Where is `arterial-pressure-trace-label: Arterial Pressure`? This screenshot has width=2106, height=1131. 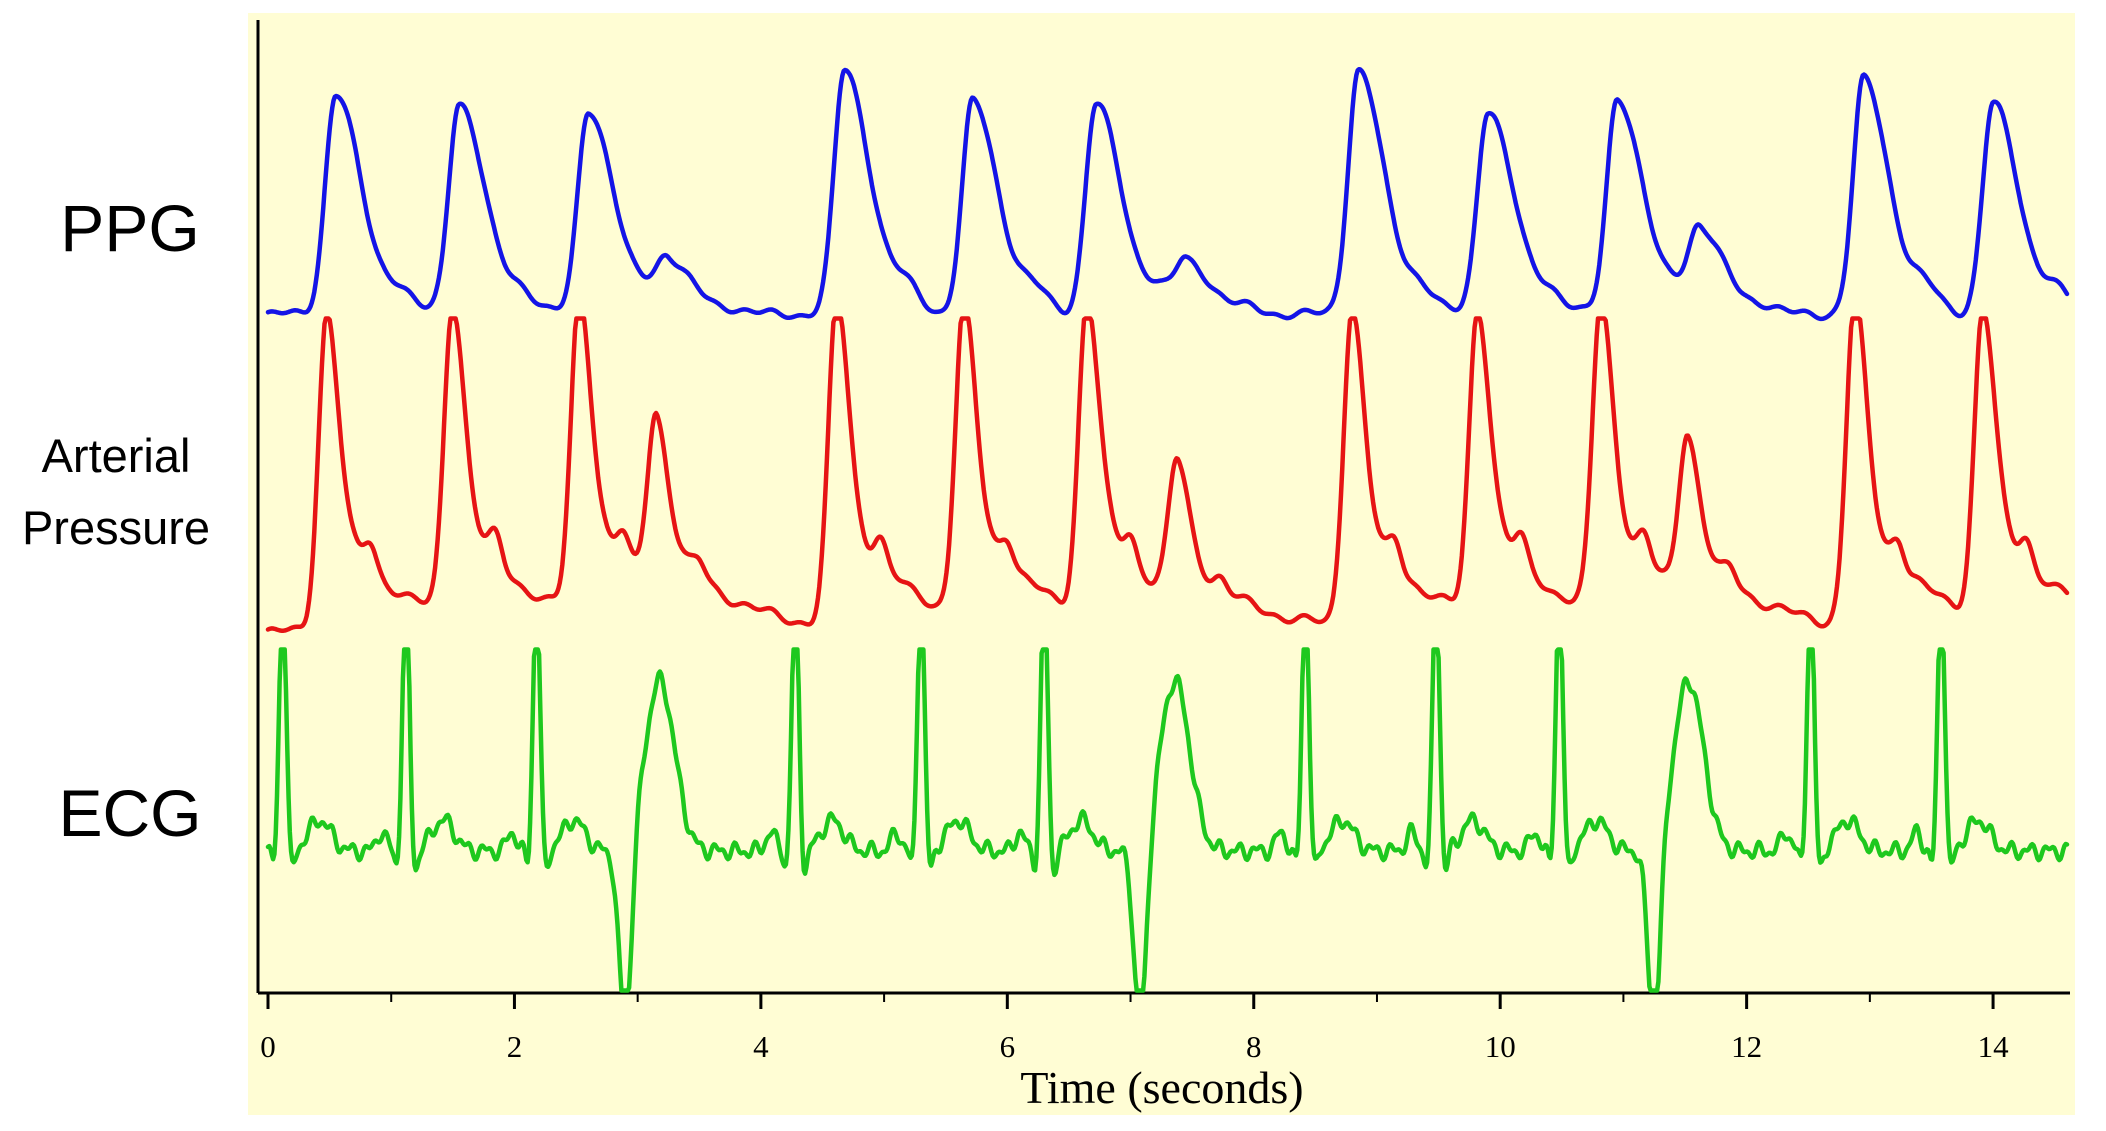
arterial-pressure-trace-label: Arterial Pressure is located at coordinates (116, 492).